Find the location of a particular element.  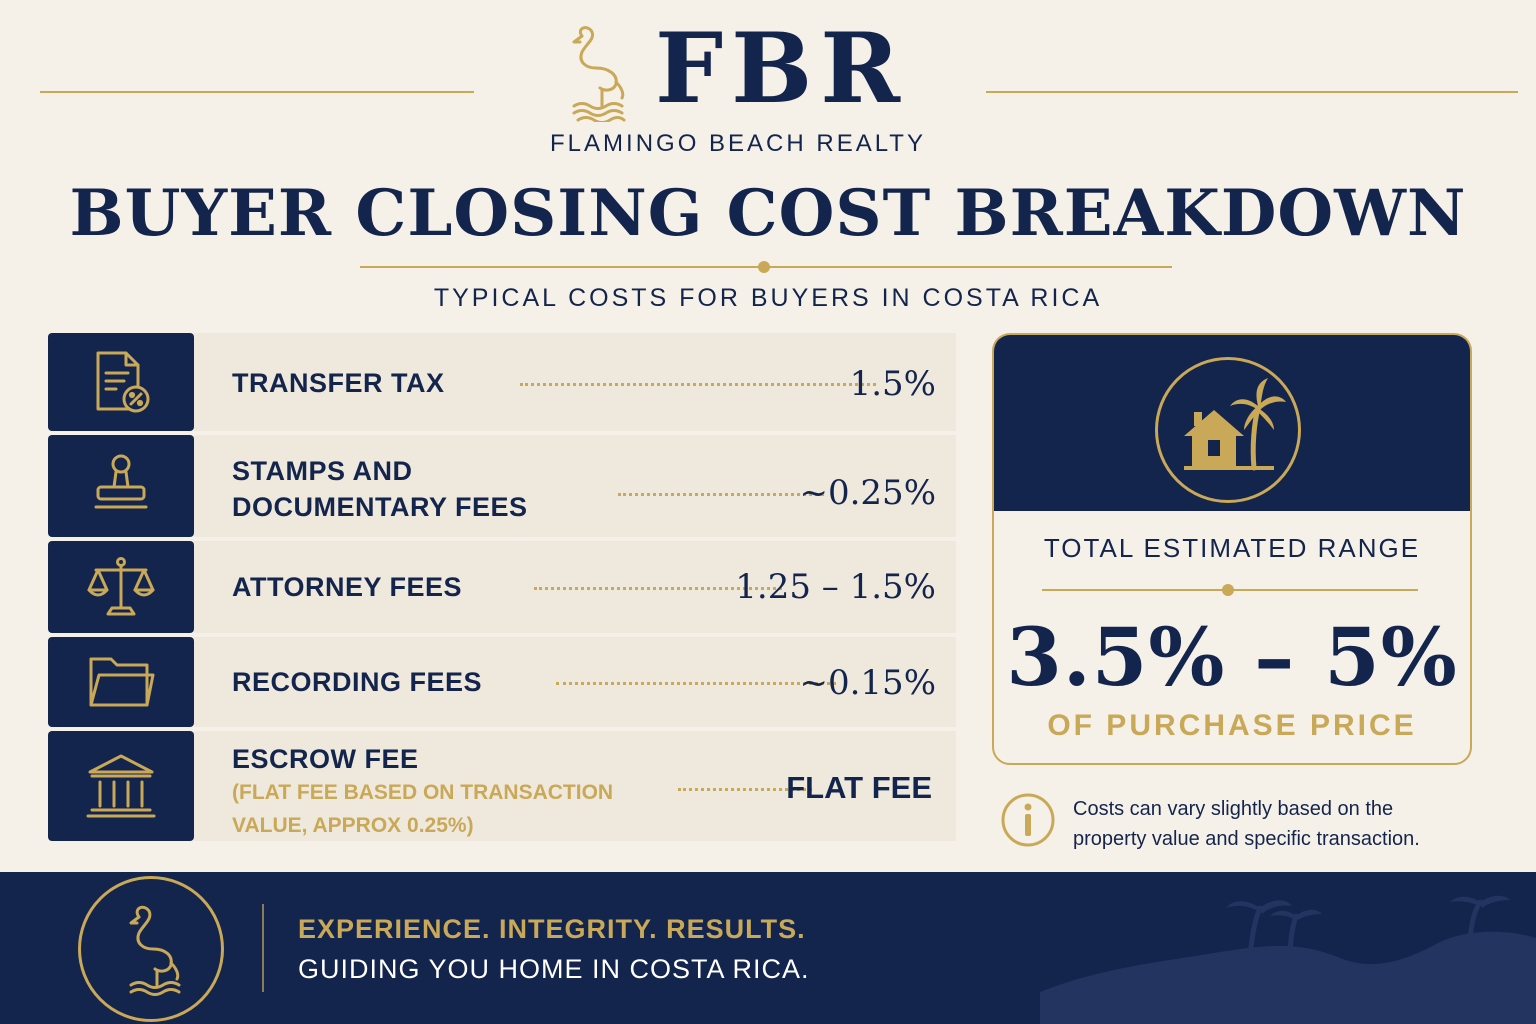

cost-label-line2: DOCUMENTARY FEES is located at coordinates (380, 507).